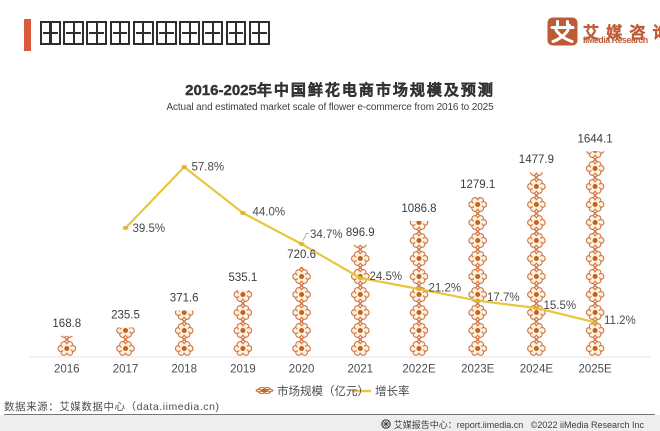  I want to click on svg-text: 896.9, so click(360, 233).